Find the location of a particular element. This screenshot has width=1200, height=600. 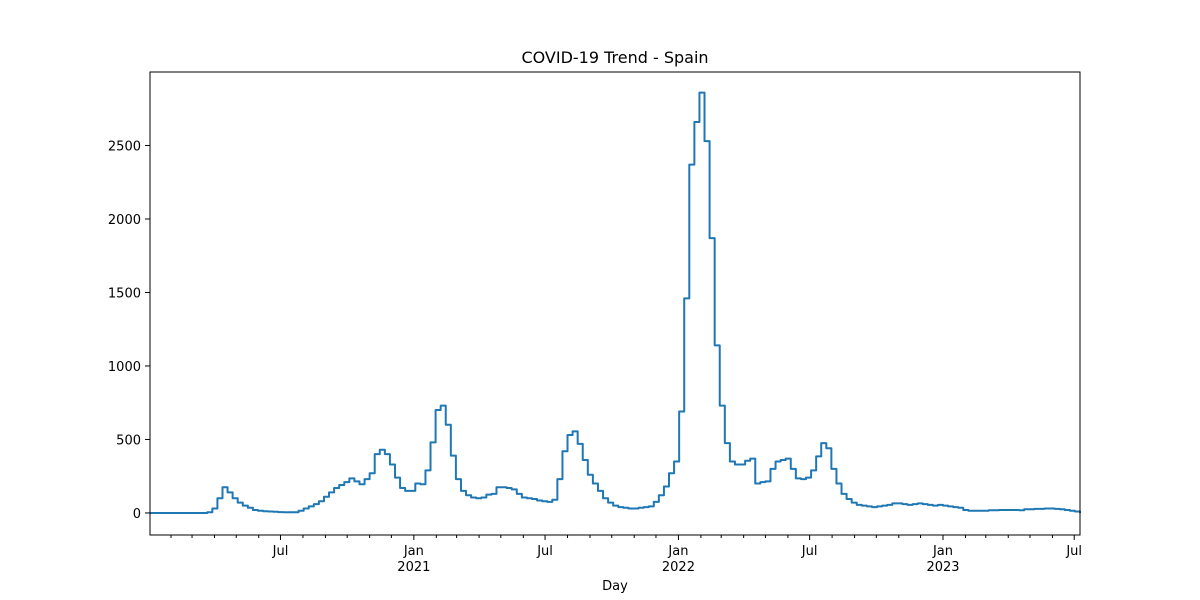

y-tick-label: 0 is located at coordinates (137, 514).